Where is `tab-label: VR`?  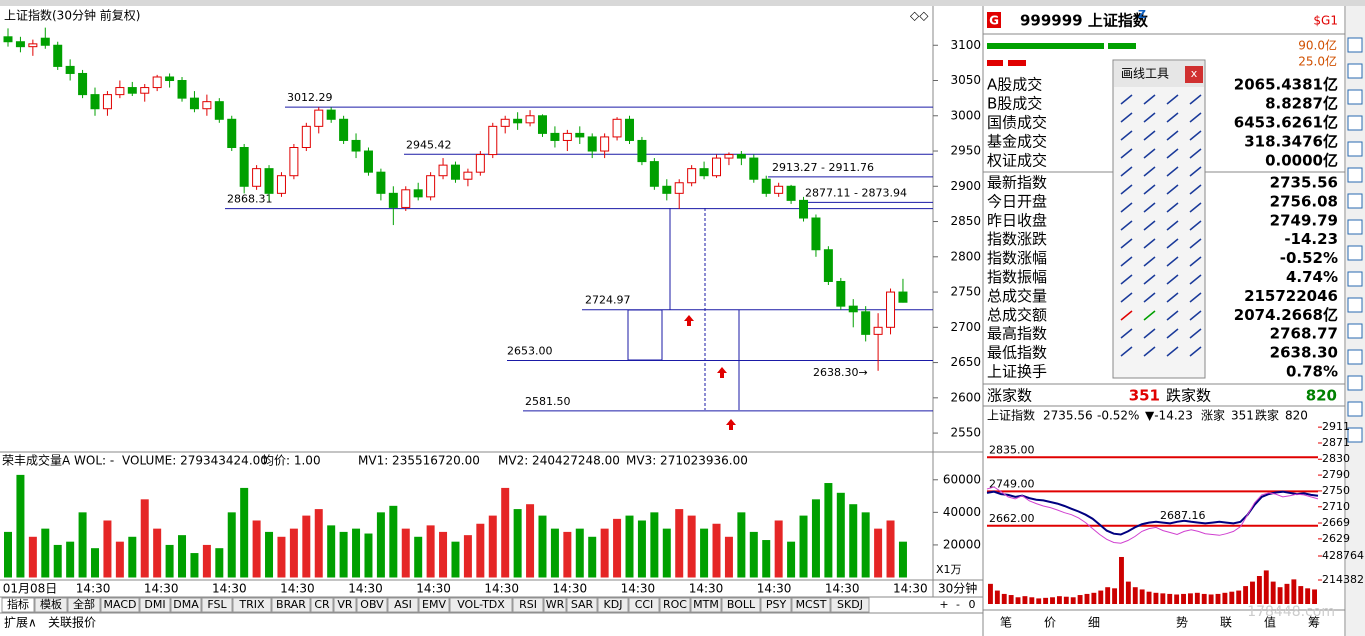 tab-label: VR is located at coordinates (345, 604).